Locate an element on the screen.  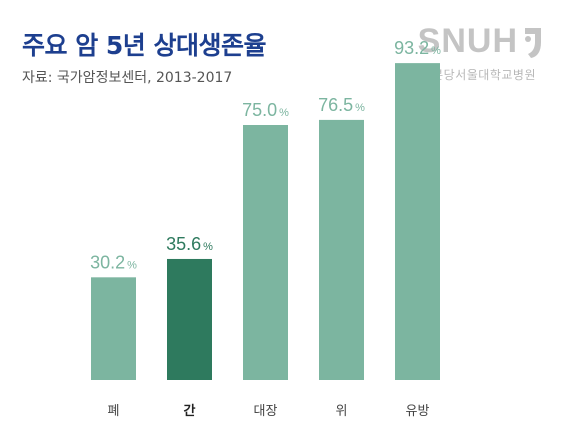
category-label-대장: 대장 is located at coordinates (266, 411).